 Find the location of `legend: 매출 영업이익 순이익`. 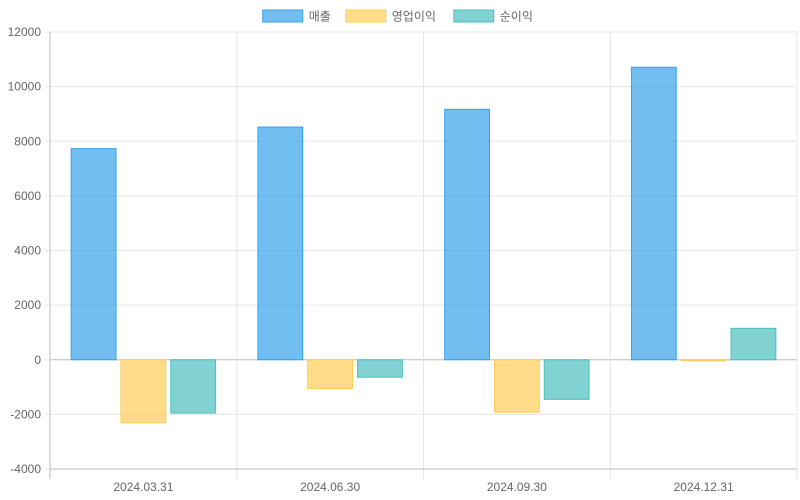

legend: 매출 영업이익 순이익 is located at coordinates (397, 16).